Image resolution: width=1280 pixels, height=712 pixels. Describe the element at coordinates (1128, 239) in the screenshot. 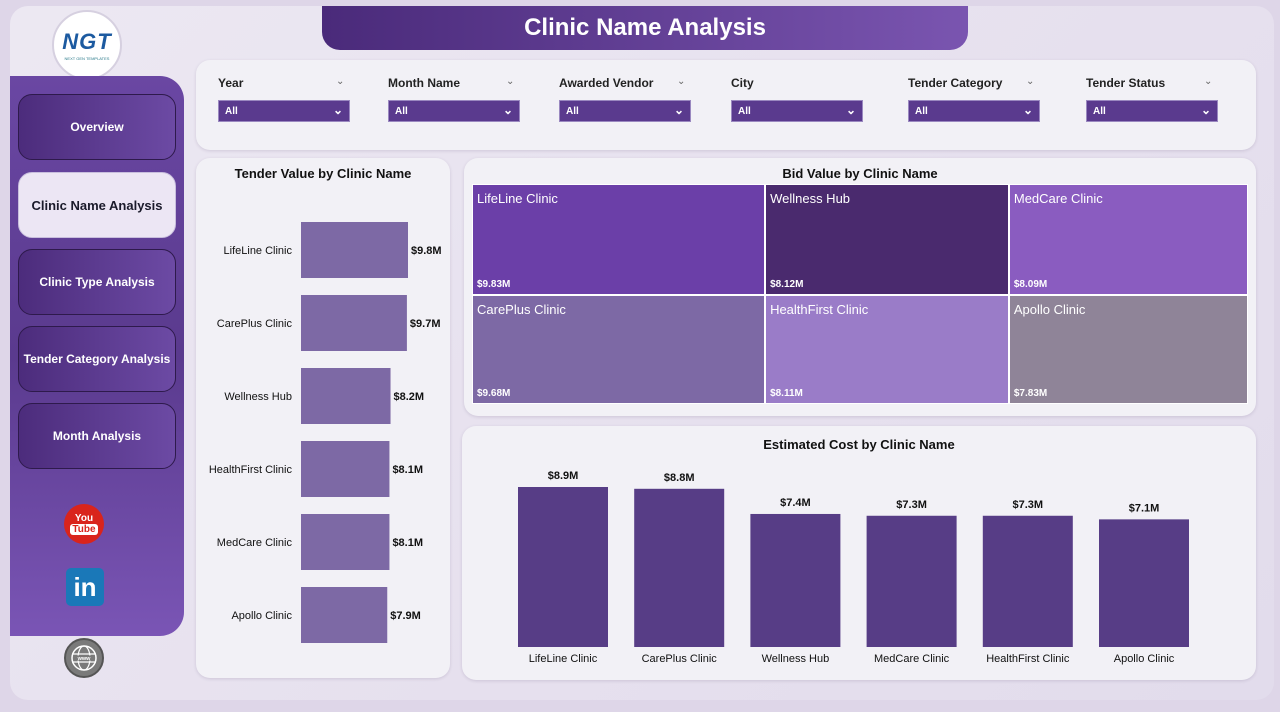

I see `treemap-tile-medcare-clinic: MedCare Clinic $8.09M` at that location.